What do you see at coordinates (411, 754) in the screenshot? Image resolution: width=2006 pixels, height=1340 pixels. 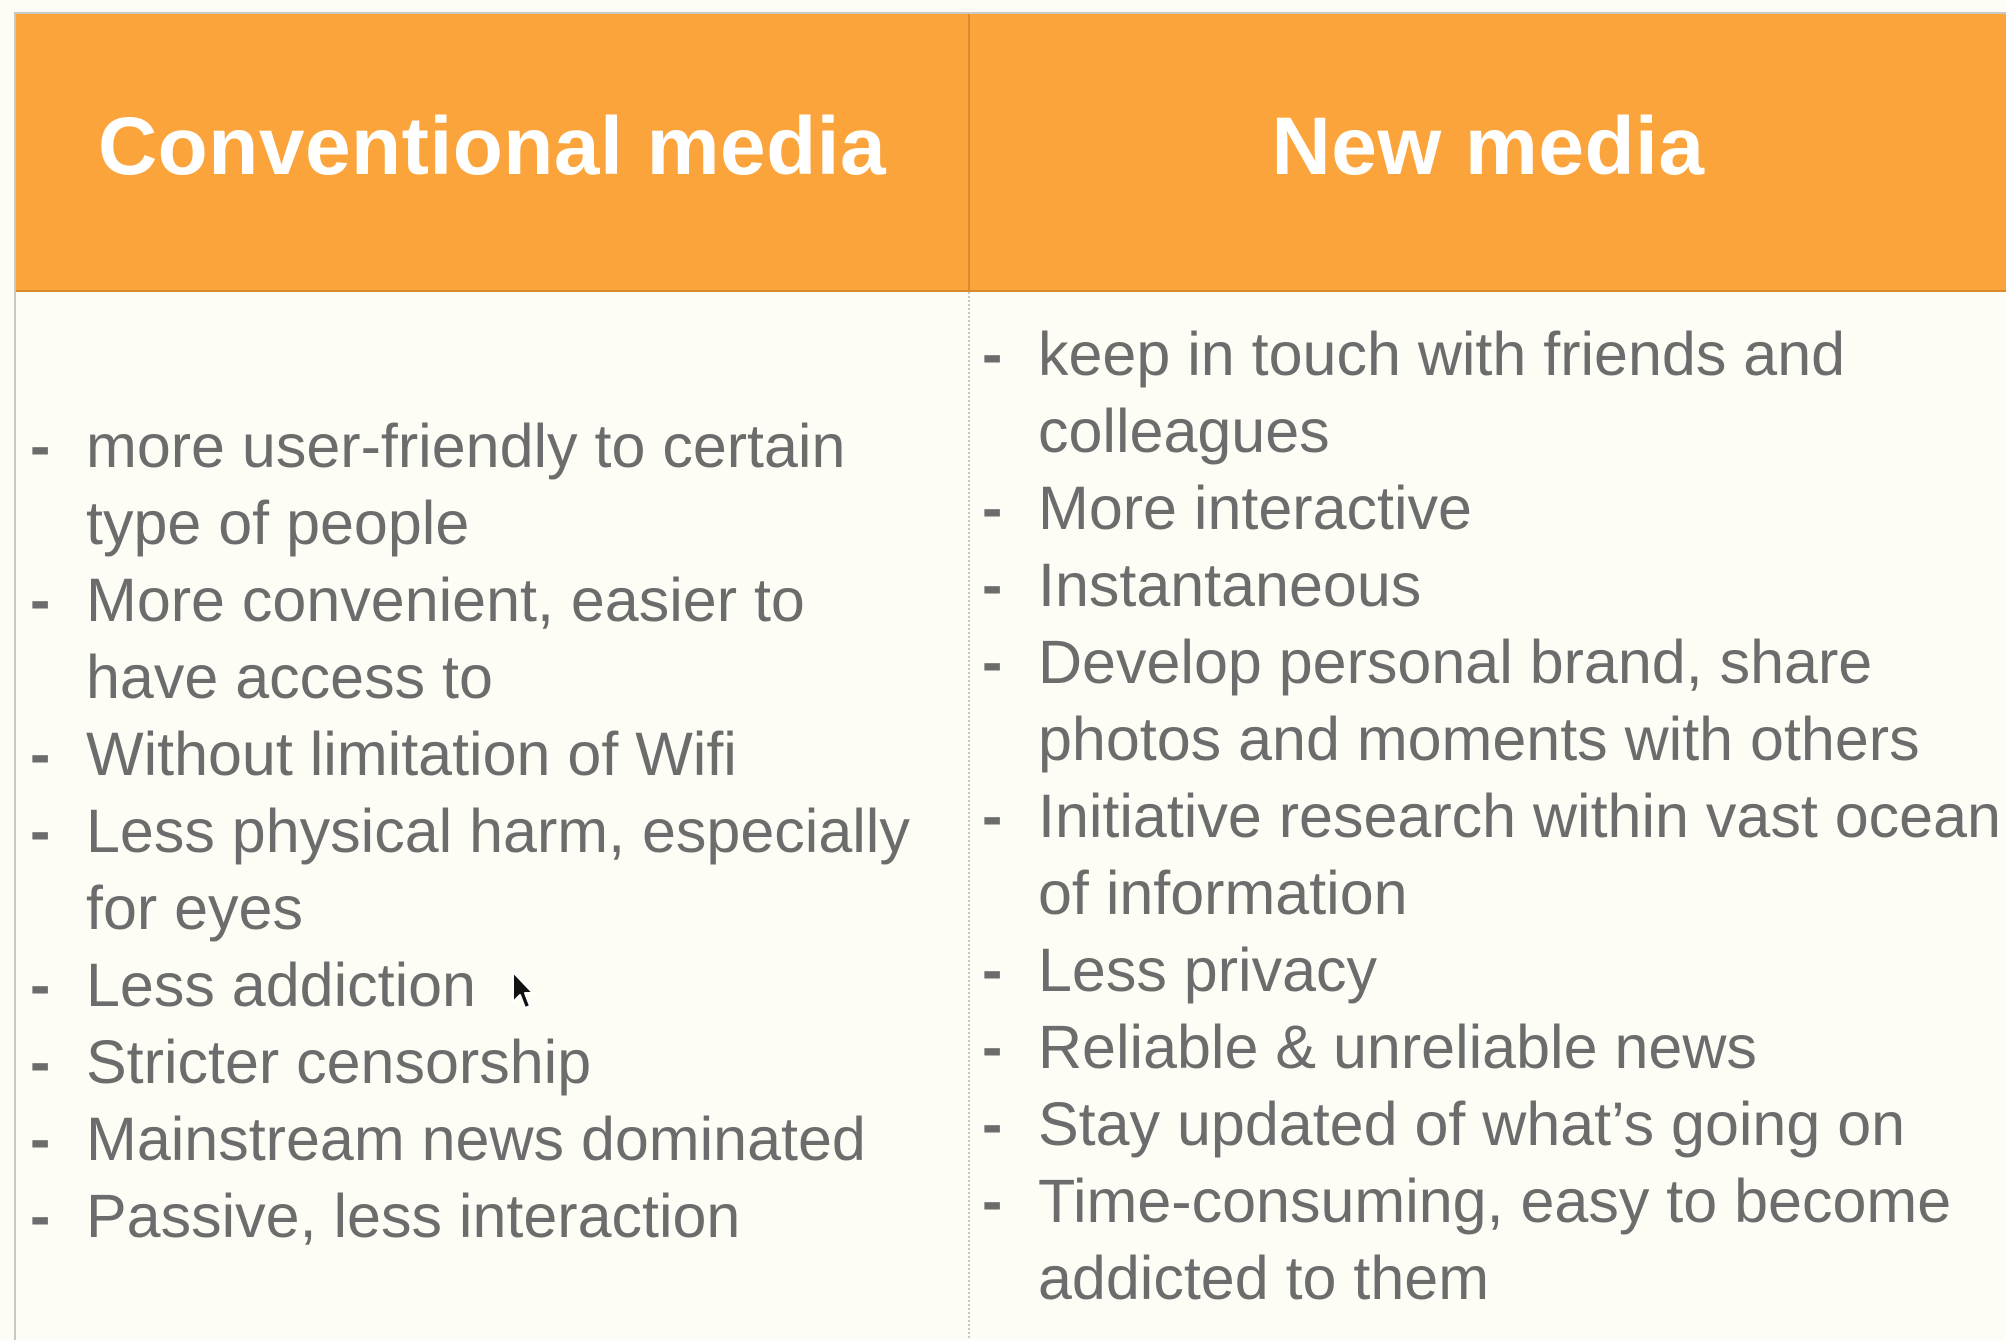 I see `list-item-text: Without limitation of Wifi` at bounding box center [411, 754].